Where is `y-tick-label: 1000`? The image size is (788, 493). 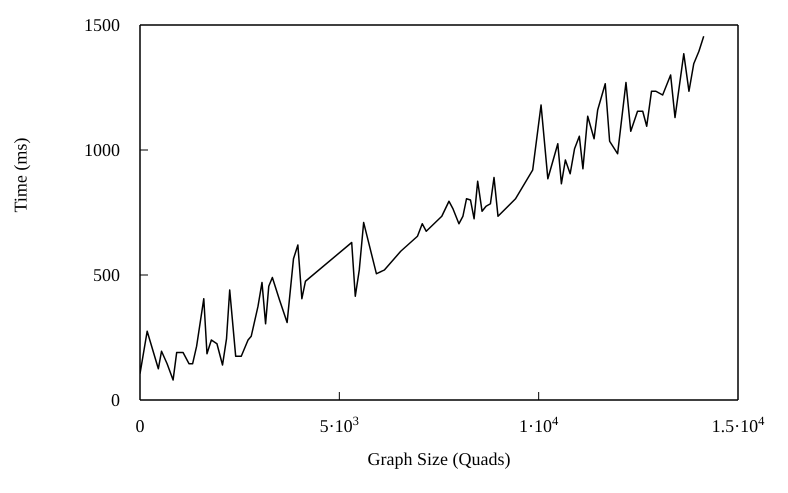
y-tick-label: 1000 is located at coordinates (102, 150).